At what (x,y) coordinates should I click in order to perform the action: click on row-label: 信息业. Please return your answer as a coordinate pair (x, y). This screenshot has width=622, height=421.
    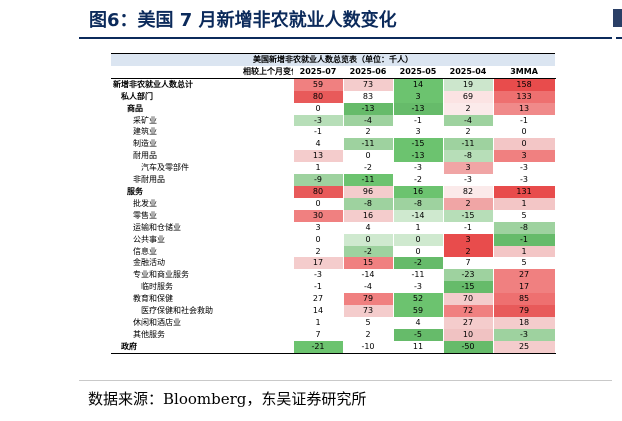
    Looking at the image, I should click on (145, 251).